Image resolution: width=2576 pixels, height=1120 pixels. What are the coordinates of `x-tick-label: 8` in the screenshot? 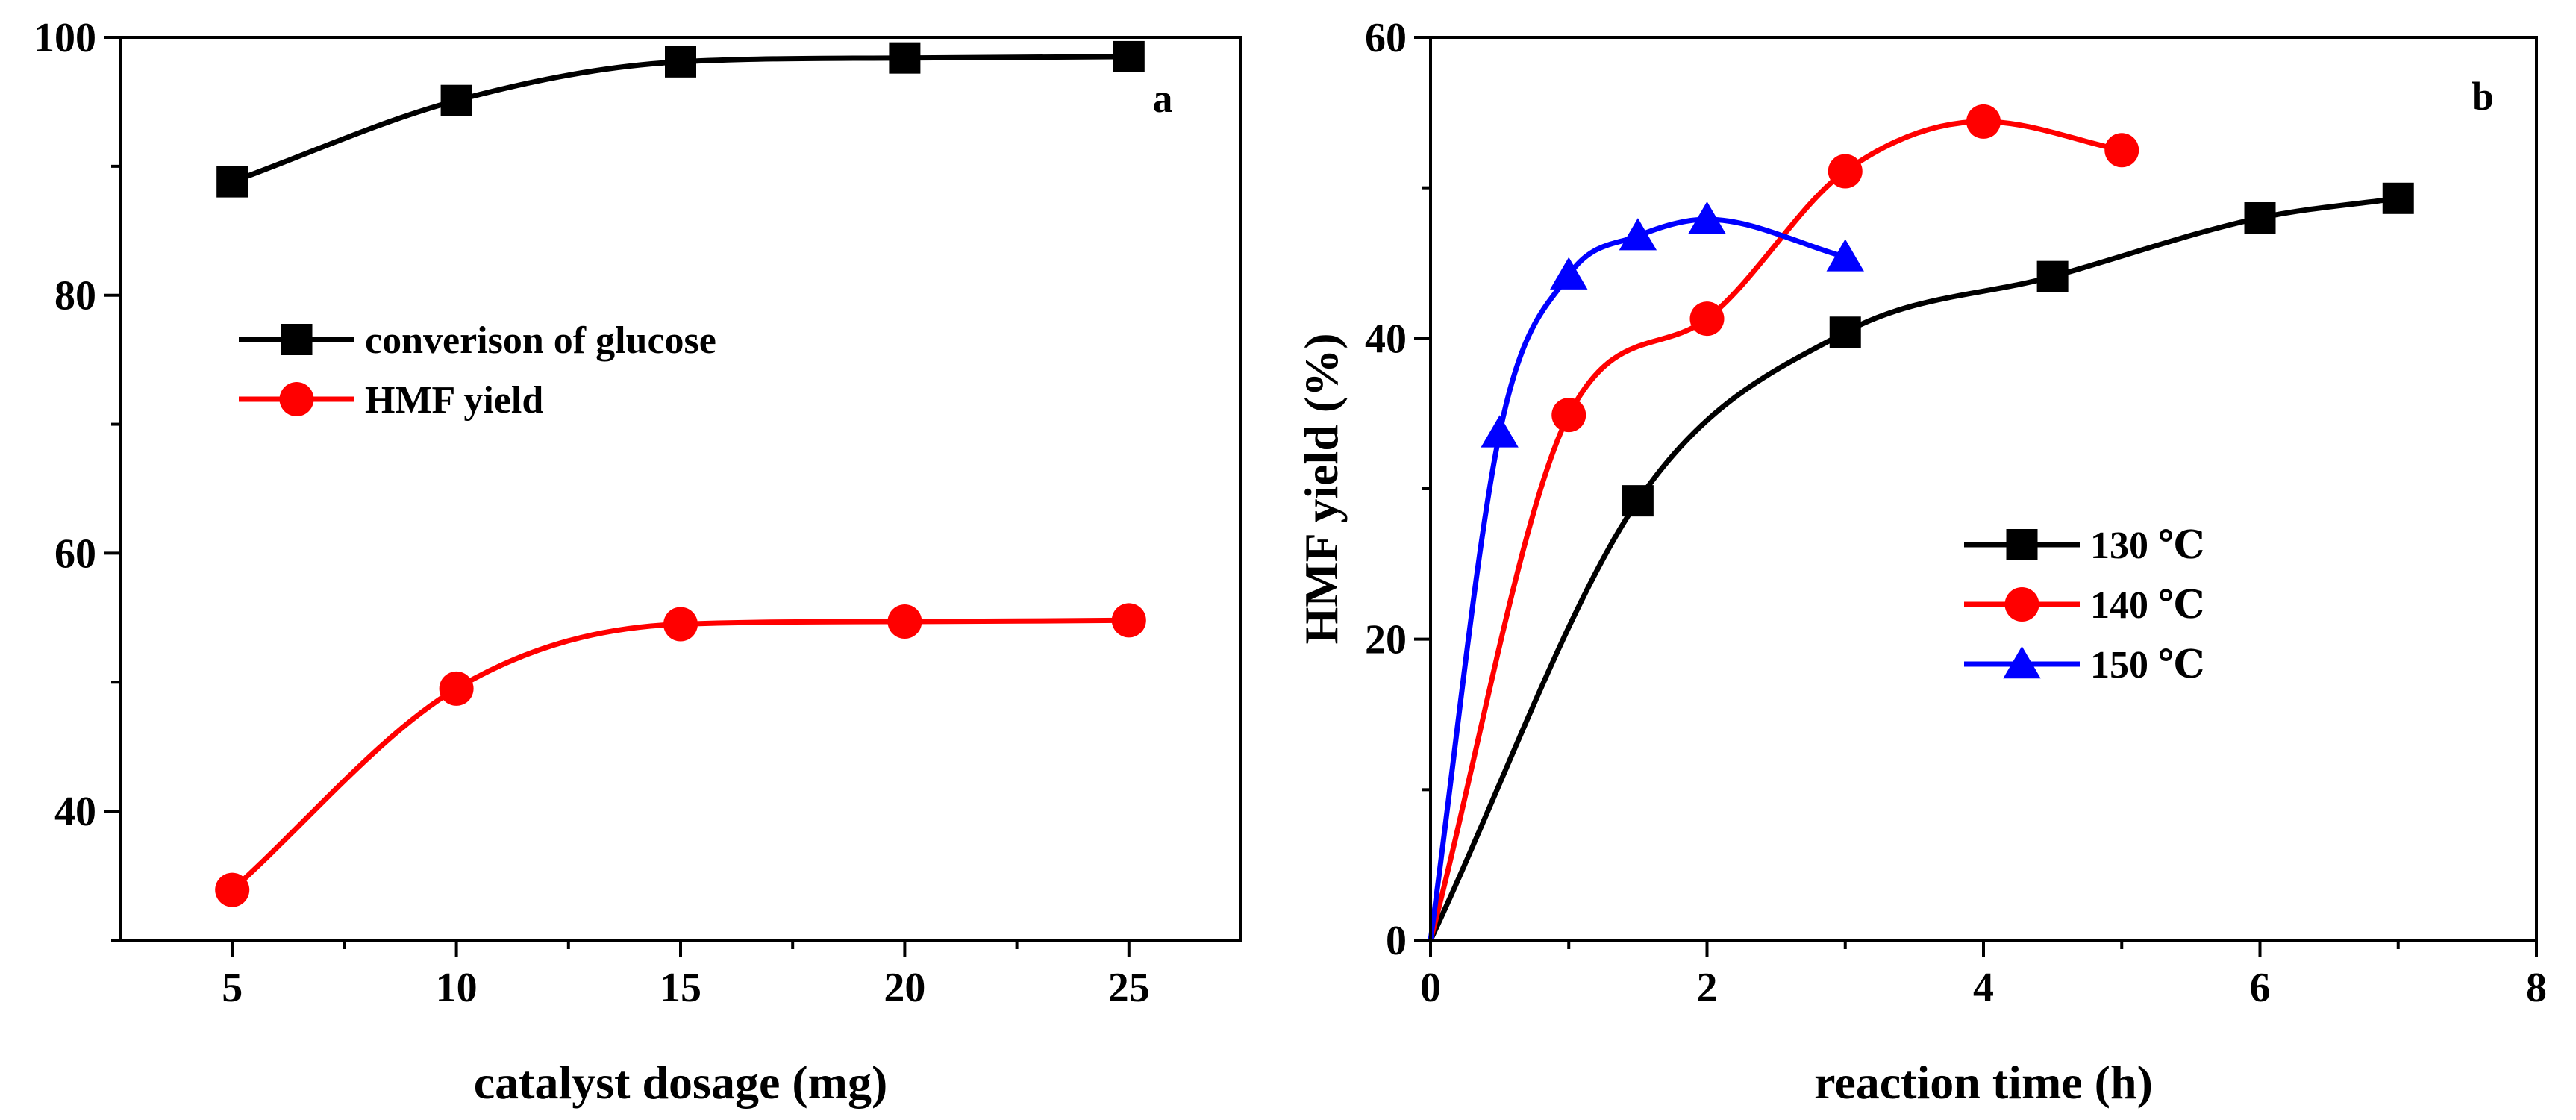 It's located at (2536, 988).